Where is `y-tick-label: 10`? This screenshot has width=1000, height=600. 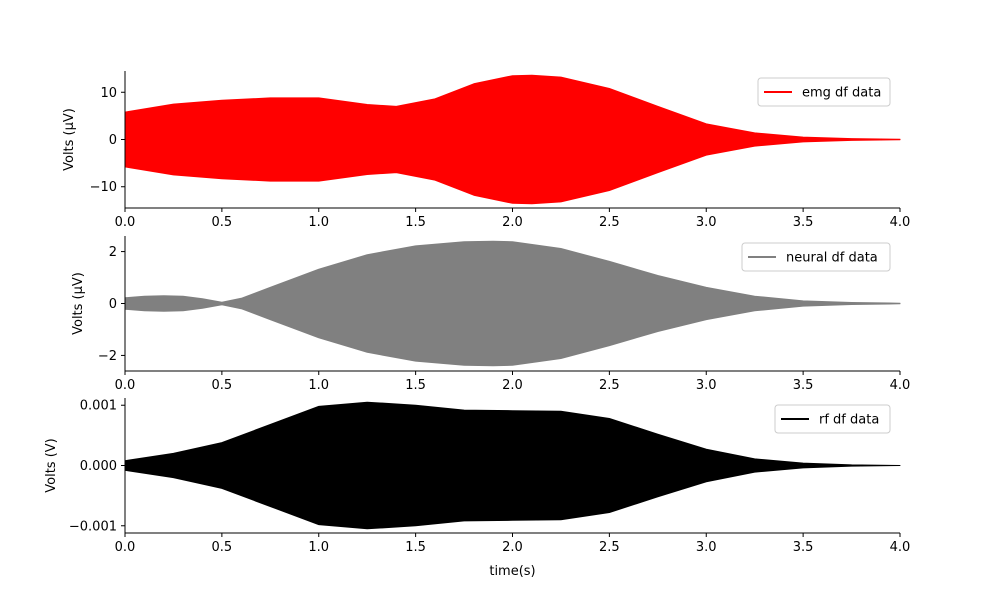
y-tick-label: 10 is located at coordinates (108, 93).